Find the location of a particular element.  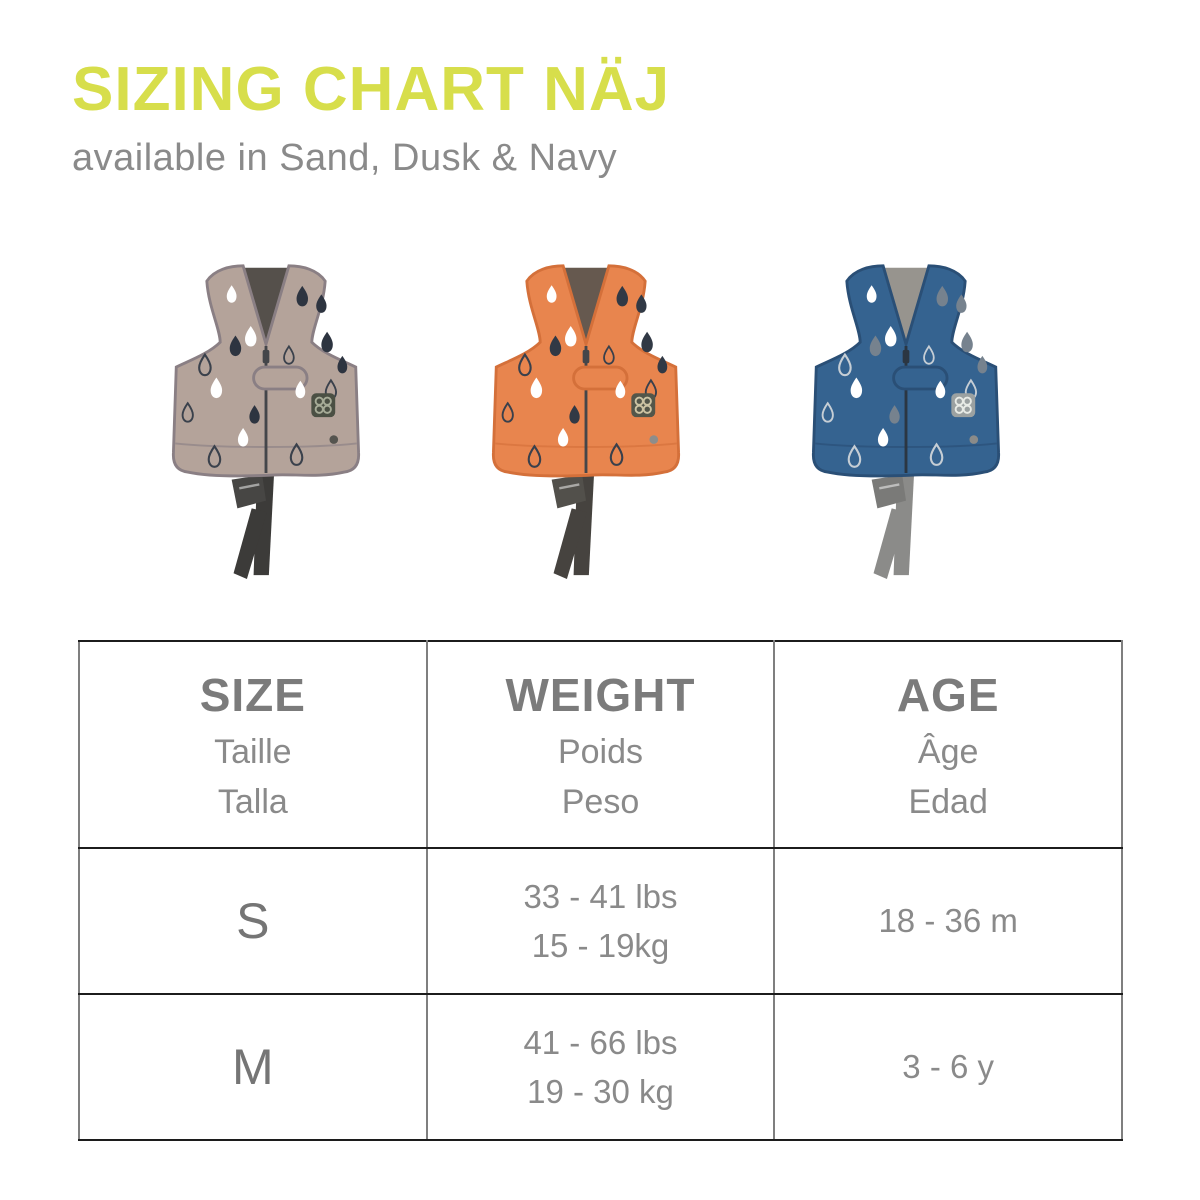

page-subtitle: available in Sand, Dusk & Navy is located at coordinates (345, 158).